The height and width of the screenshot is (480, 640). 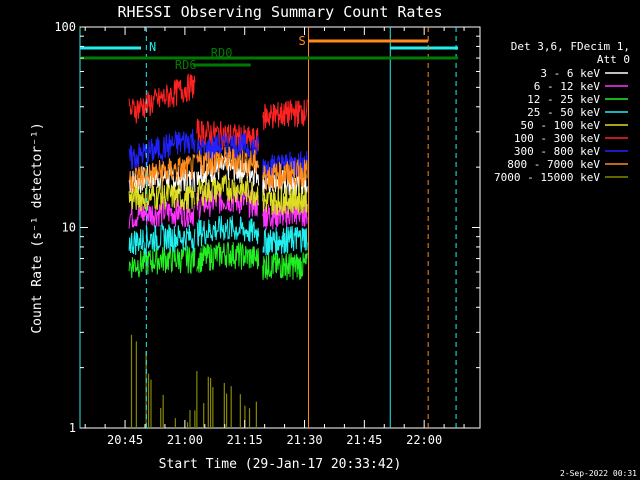 What do you see at coordinates (69, 228) in the screenshot?
I see `y-tick-label: 10` at bounding box center [69, 228].